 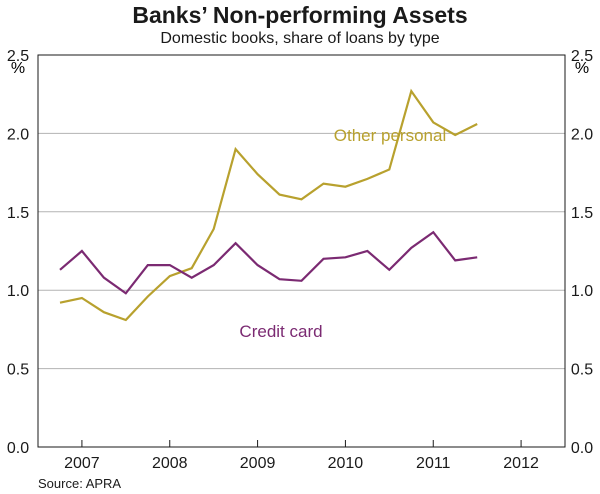 I want to click on y-tick-label-left: 1.0, so click(x=18, y=291).